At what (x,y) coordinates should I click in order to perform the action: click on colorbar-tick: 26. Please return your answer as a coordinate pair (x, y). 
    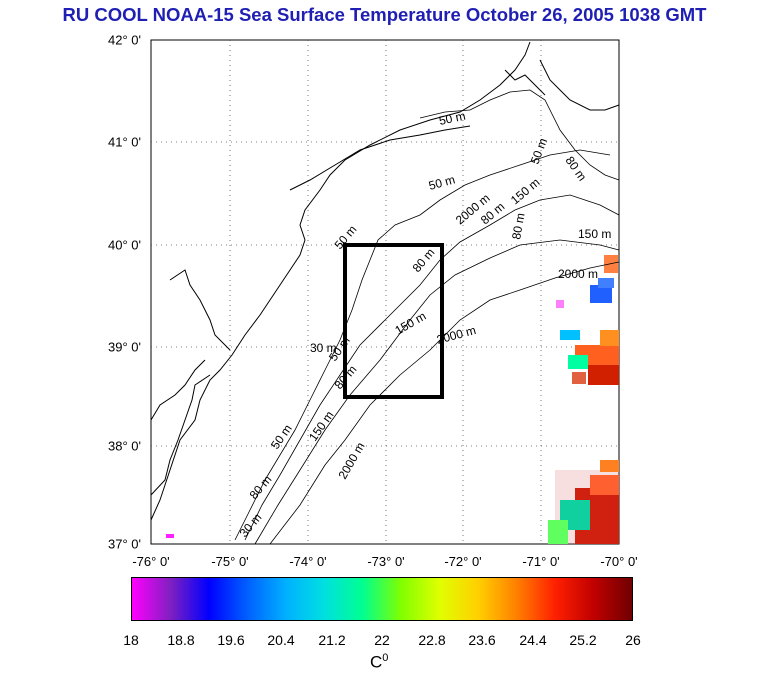
    Looking at the image, I should click on (633, 640).